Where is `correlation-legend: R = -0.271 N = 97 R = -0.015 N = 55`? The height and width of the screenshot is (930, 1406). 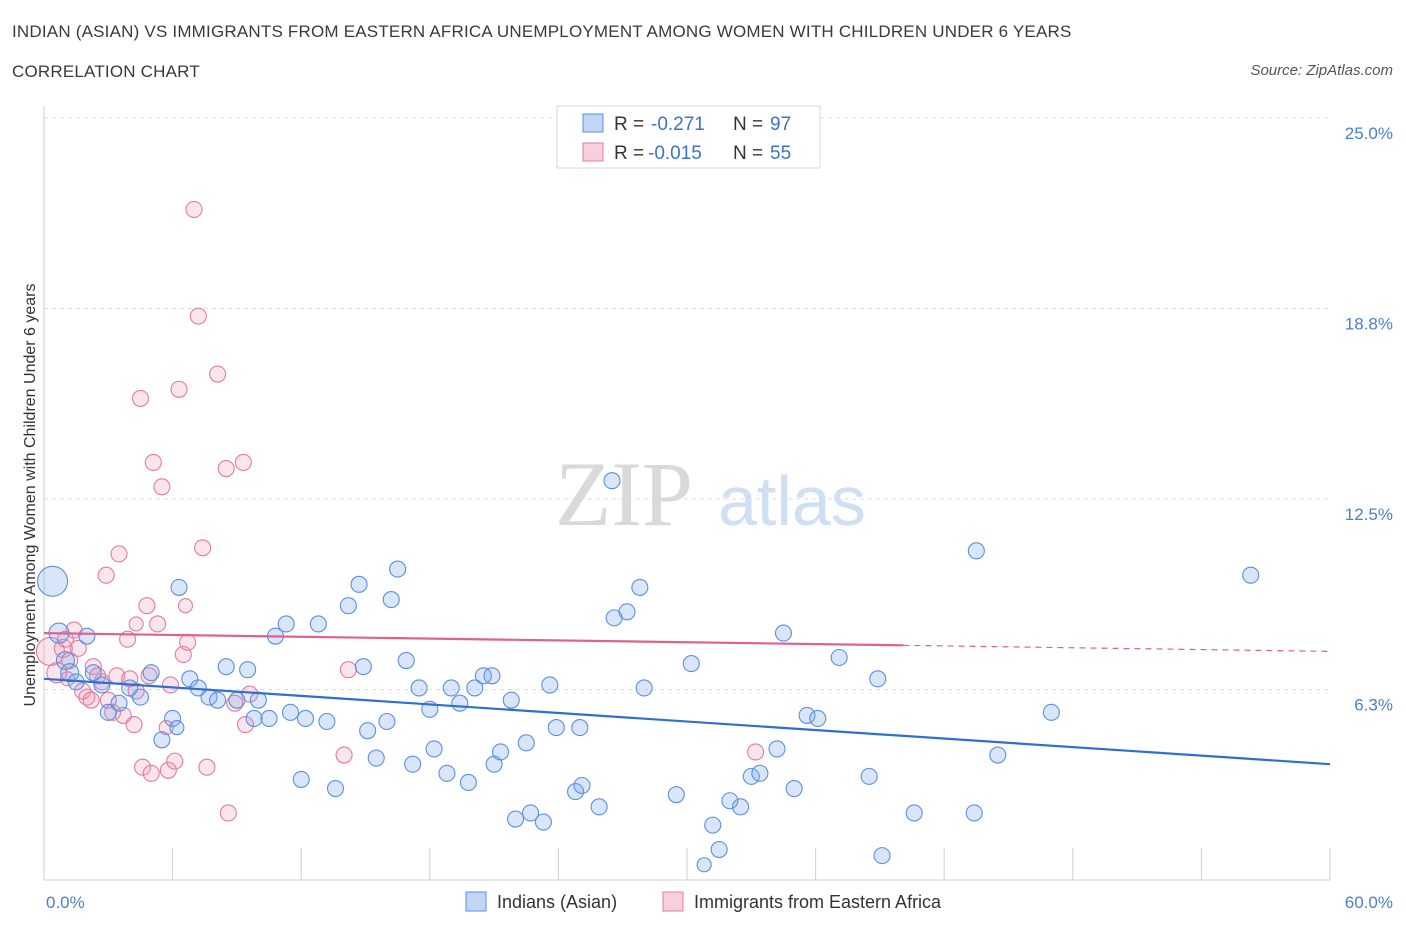 correlation-legend: R = -0.271 N = 97 R = -0.015 N = 55 is located at coordinates (688, 137).